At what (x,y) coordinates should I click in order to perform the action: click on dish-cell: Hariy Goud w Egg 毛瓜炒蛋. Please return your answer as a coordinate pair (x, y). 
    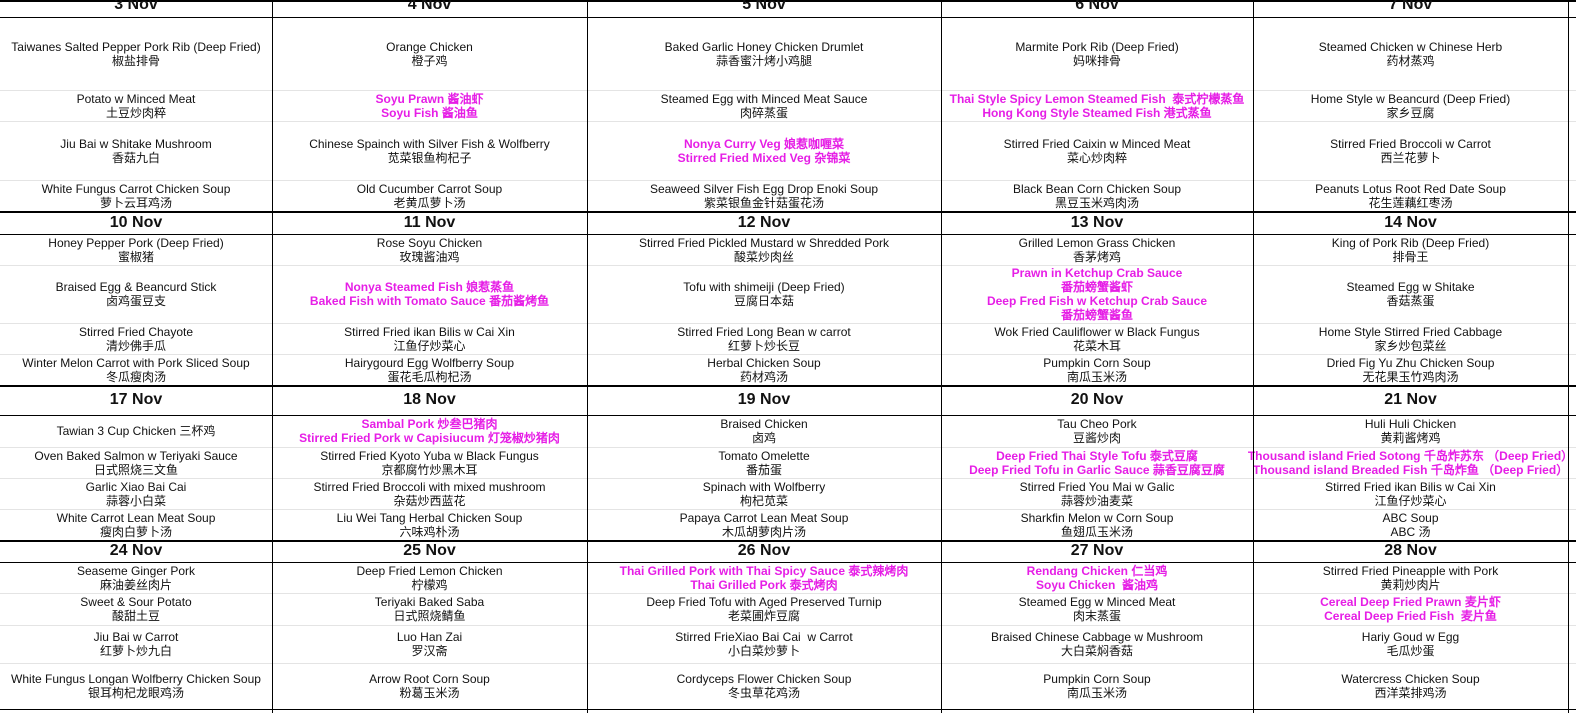
    Looking at the image, I should click on (1410, 644).